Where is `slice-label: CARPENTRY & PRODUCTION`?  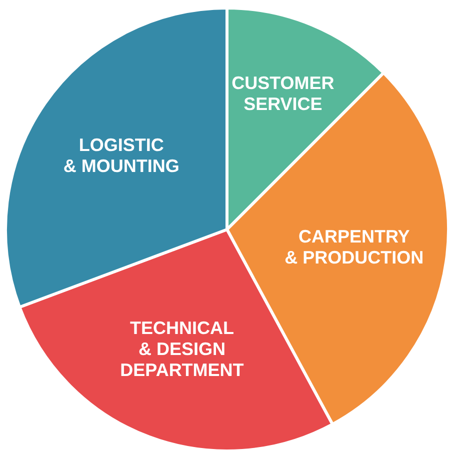
slice-label: CARPENTRY & PRODUCTION is located at coordinates (354, 247).